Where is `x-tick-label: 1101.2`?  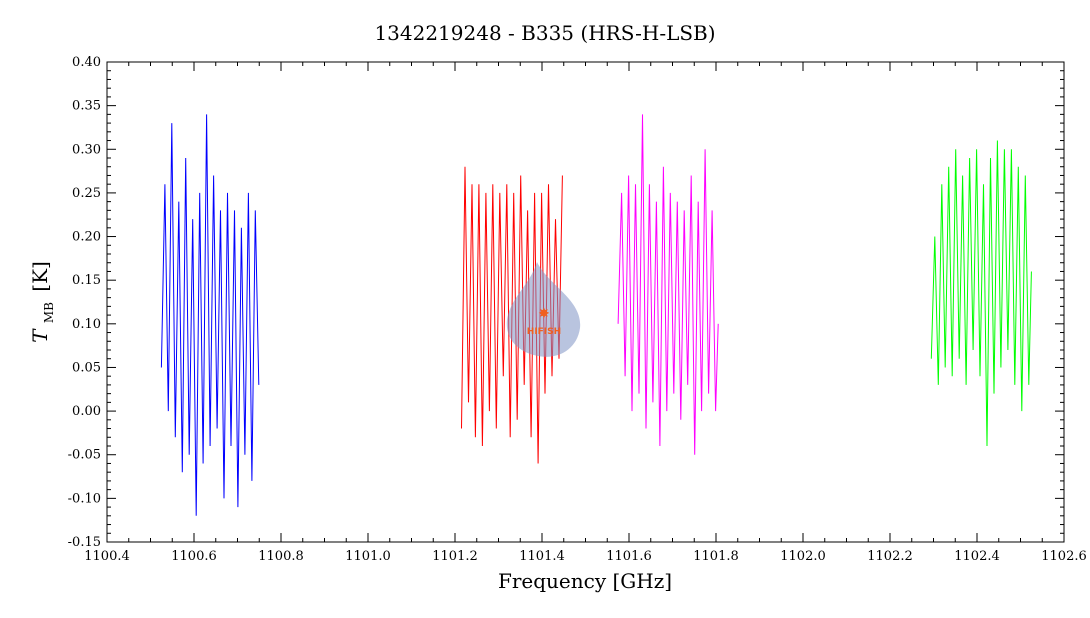
x-tick-label: 1101.2 is located at coordinates (455, 556).